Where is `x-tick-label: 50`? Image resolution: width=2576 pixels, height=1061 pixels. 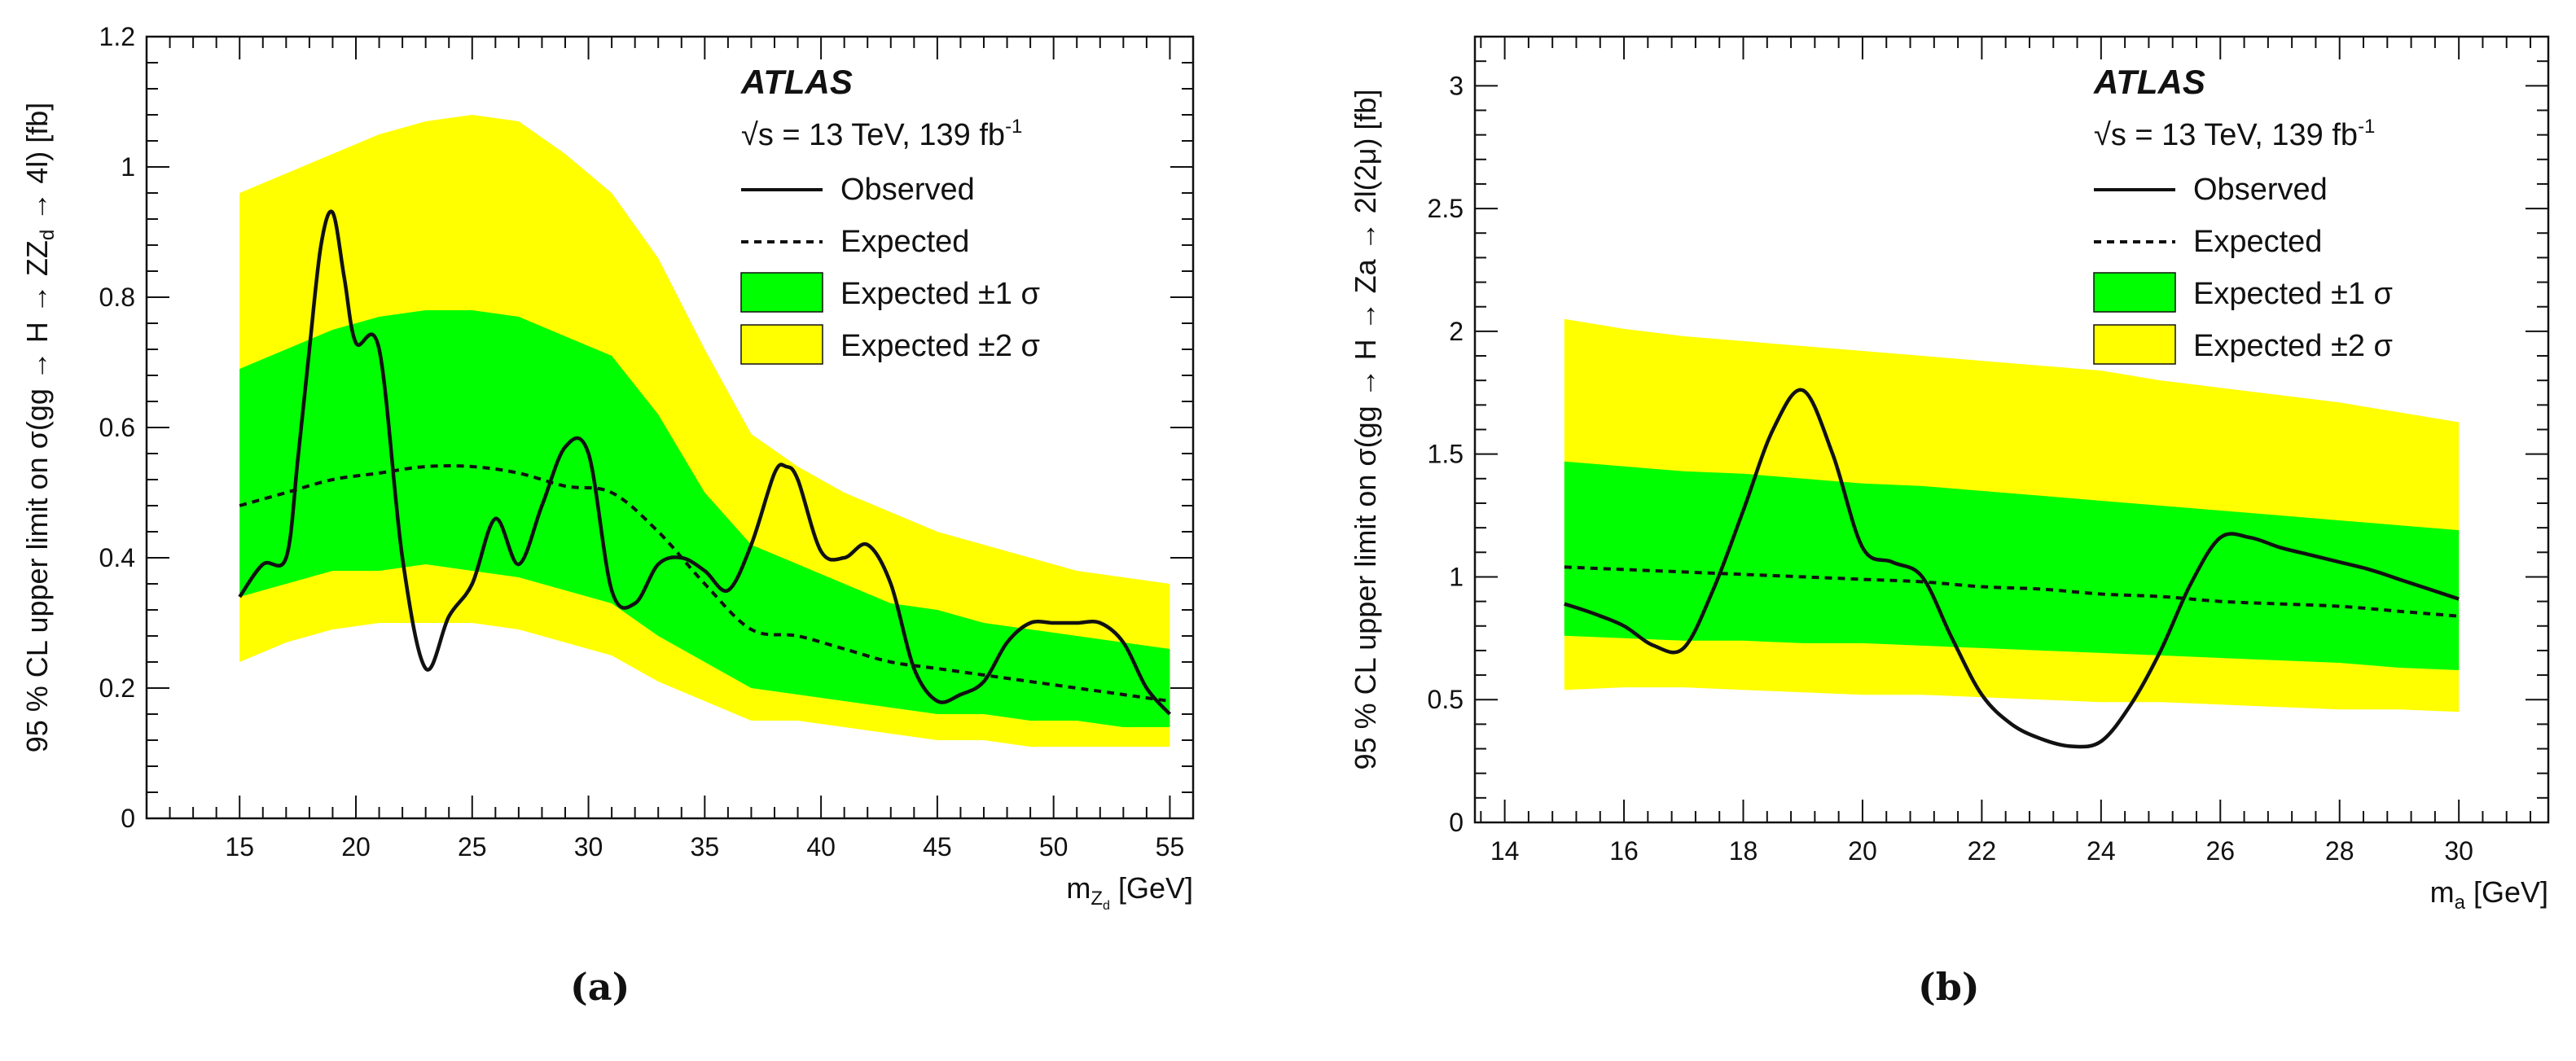 x-tick-label: 50 is located at coordinates (1054, 847).